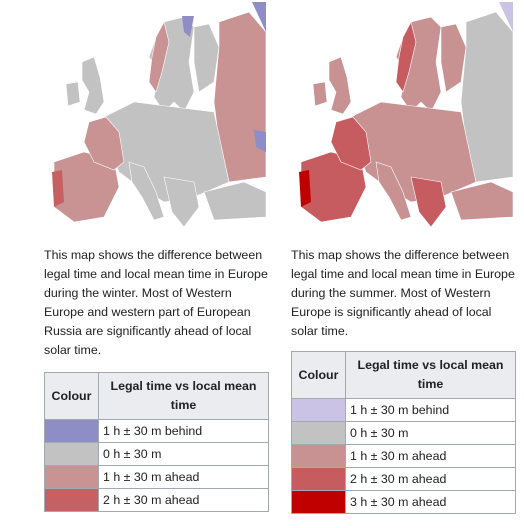 The width and height of the screenshot is (524, 528). I want to click on legend-label: 3 h ± 30 m ahead, so click(430, 502).